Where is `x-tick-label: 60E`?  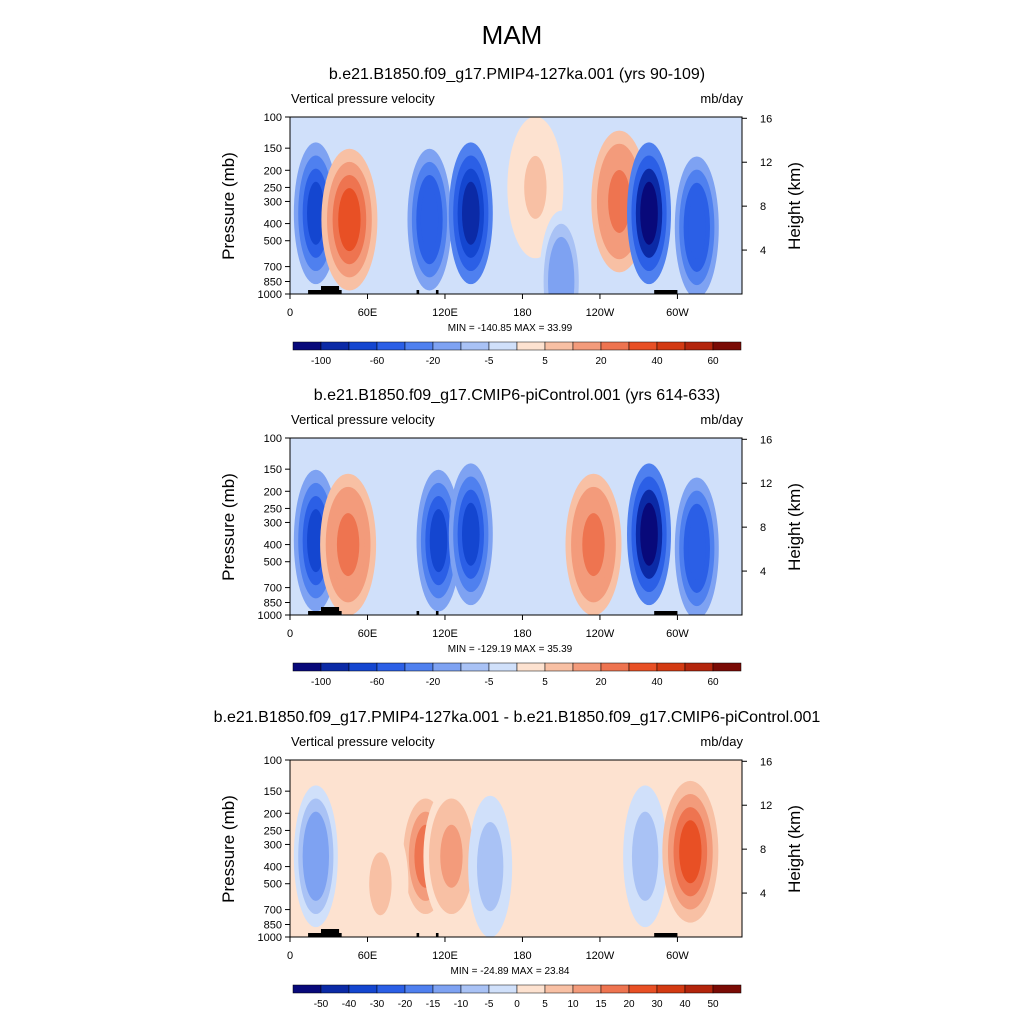 x-tick-label: 60E is located at coordinates (368, 313).